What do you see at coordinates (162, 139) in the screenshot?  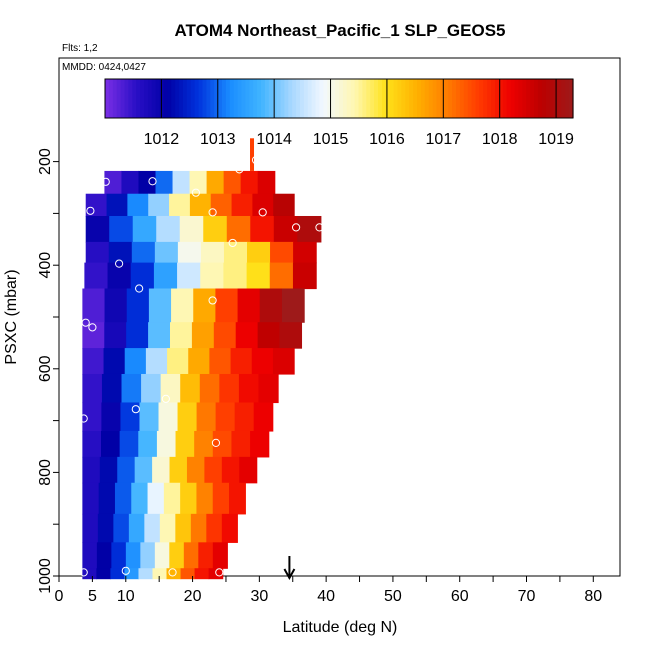 I see `colorbar-tick-label-1012: 1012` at bounding box center [162, 139].